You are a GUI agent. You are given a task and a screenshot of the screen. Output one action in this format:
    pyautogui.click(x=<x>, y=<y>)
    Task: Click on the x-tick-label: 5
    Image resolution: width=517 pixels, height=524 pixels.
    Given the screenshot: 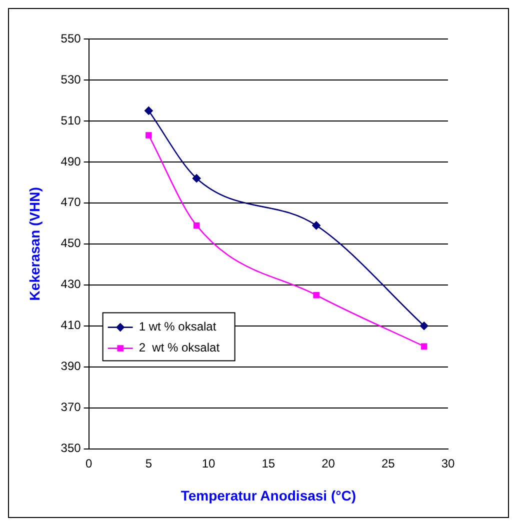 What is the action you would take?
    pyautogui.click(x=148, y=463)
    